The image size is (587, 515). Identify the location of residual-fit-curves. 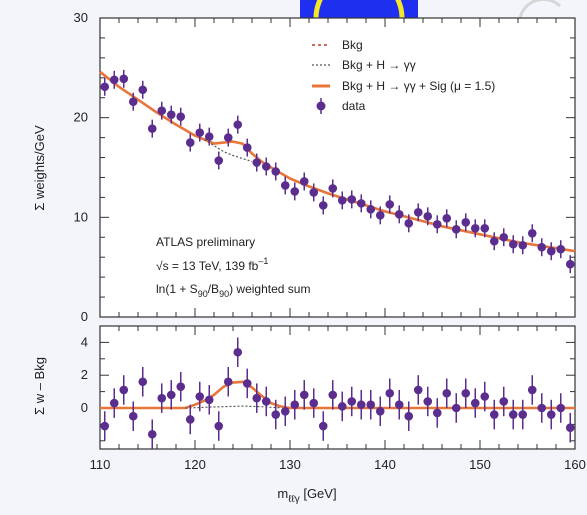
(337, 395).